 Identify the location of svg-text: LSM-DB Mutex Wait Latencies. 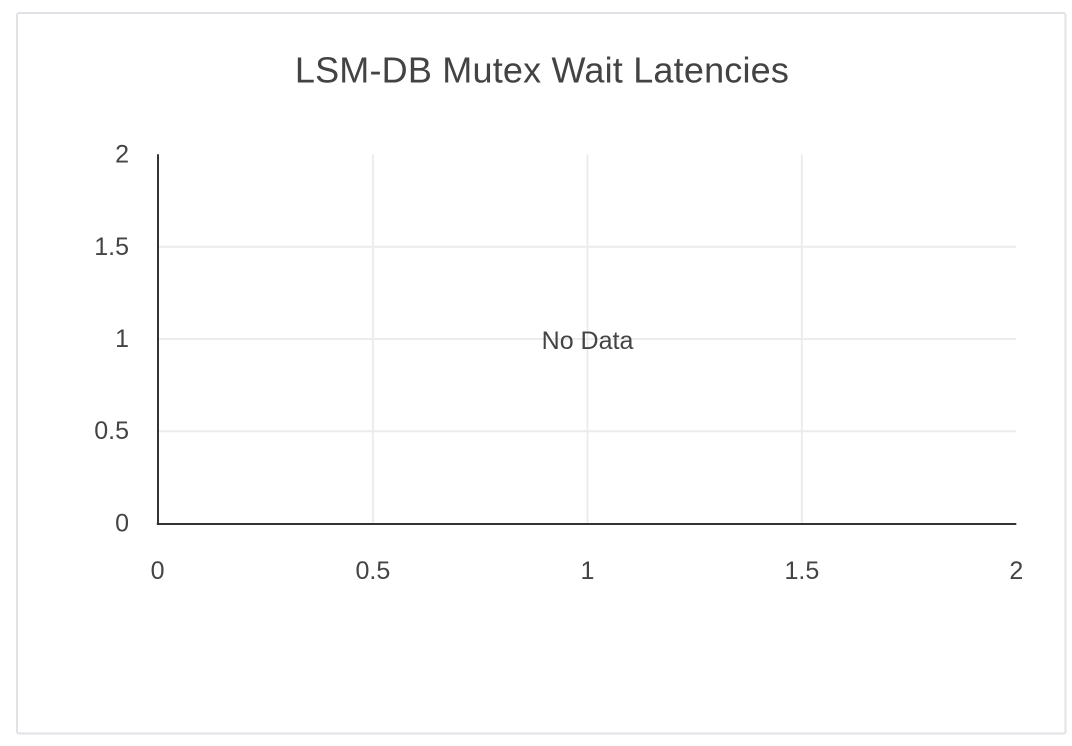
(542, 70).